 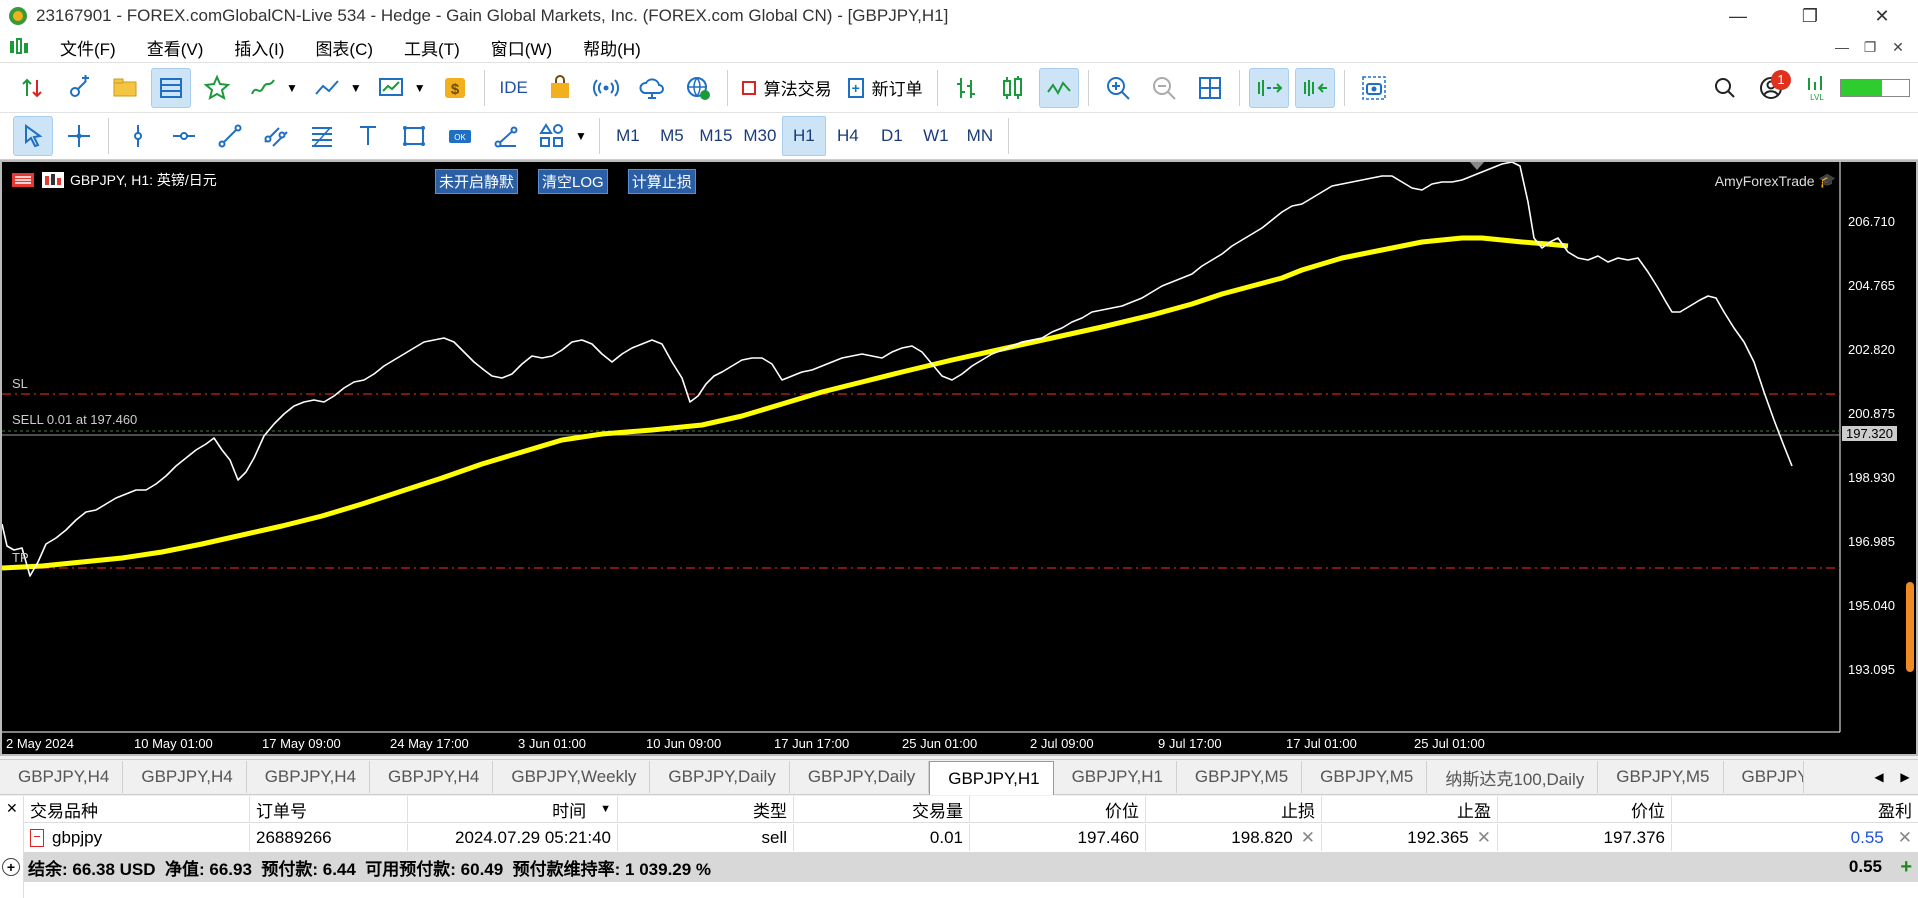 What do you see at coordinates (259, 49) in the screenshot?
I see `menu-insert: 插入(I)` at bounding box center [259, 49].